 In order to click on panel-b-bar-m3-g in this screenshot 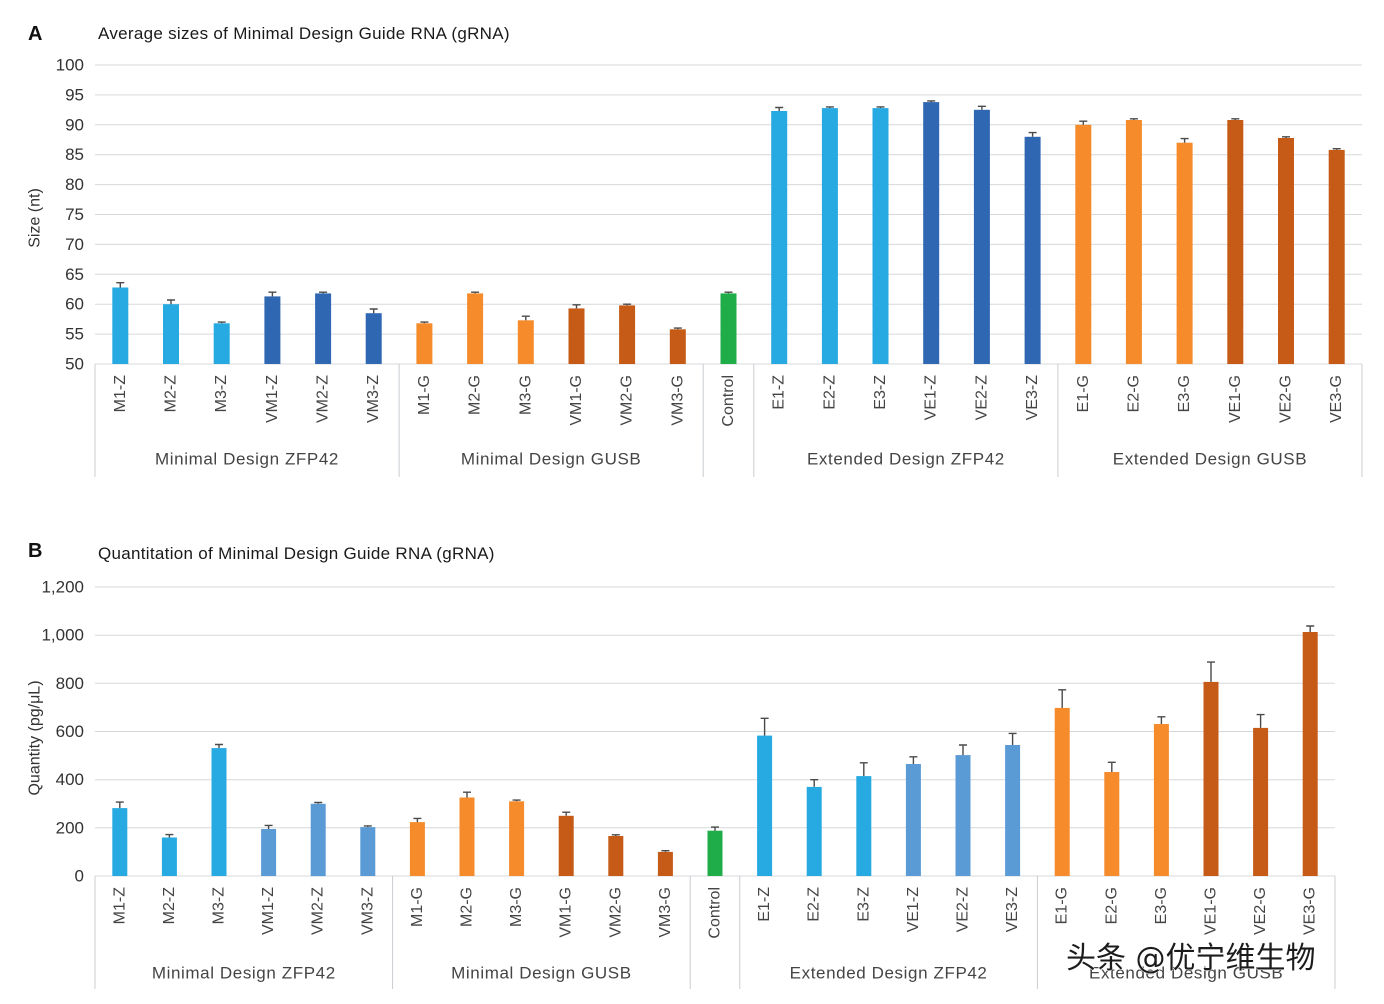, I will do `click(517, 838)`.